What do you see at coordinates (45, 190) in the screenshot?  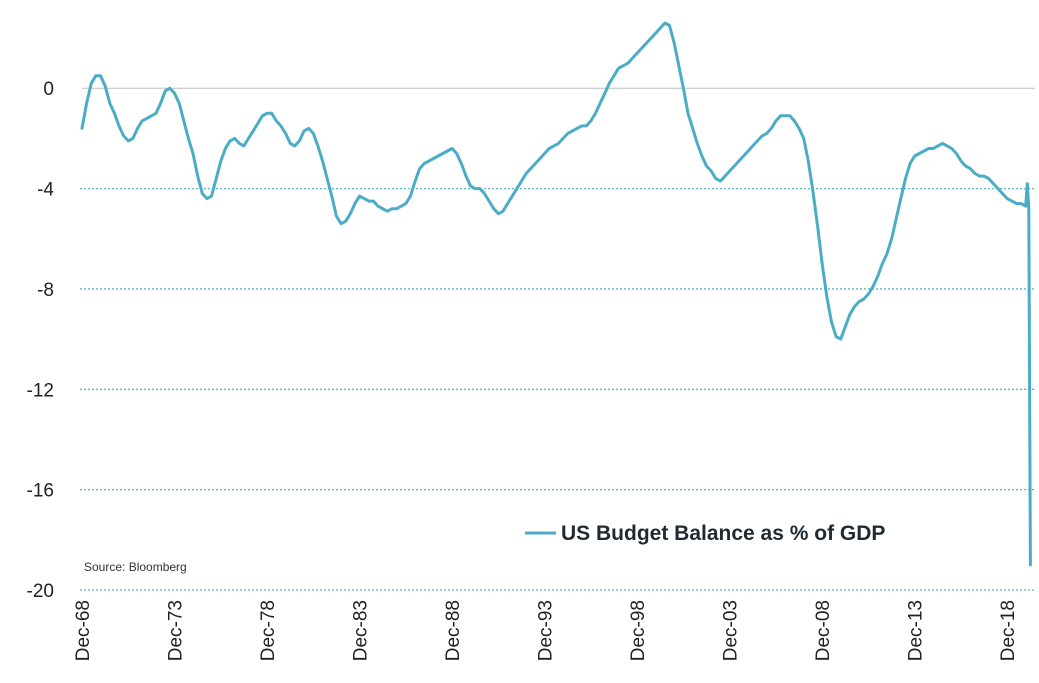 I see `y-tick-label: -4` at bounding box center [45, 190].